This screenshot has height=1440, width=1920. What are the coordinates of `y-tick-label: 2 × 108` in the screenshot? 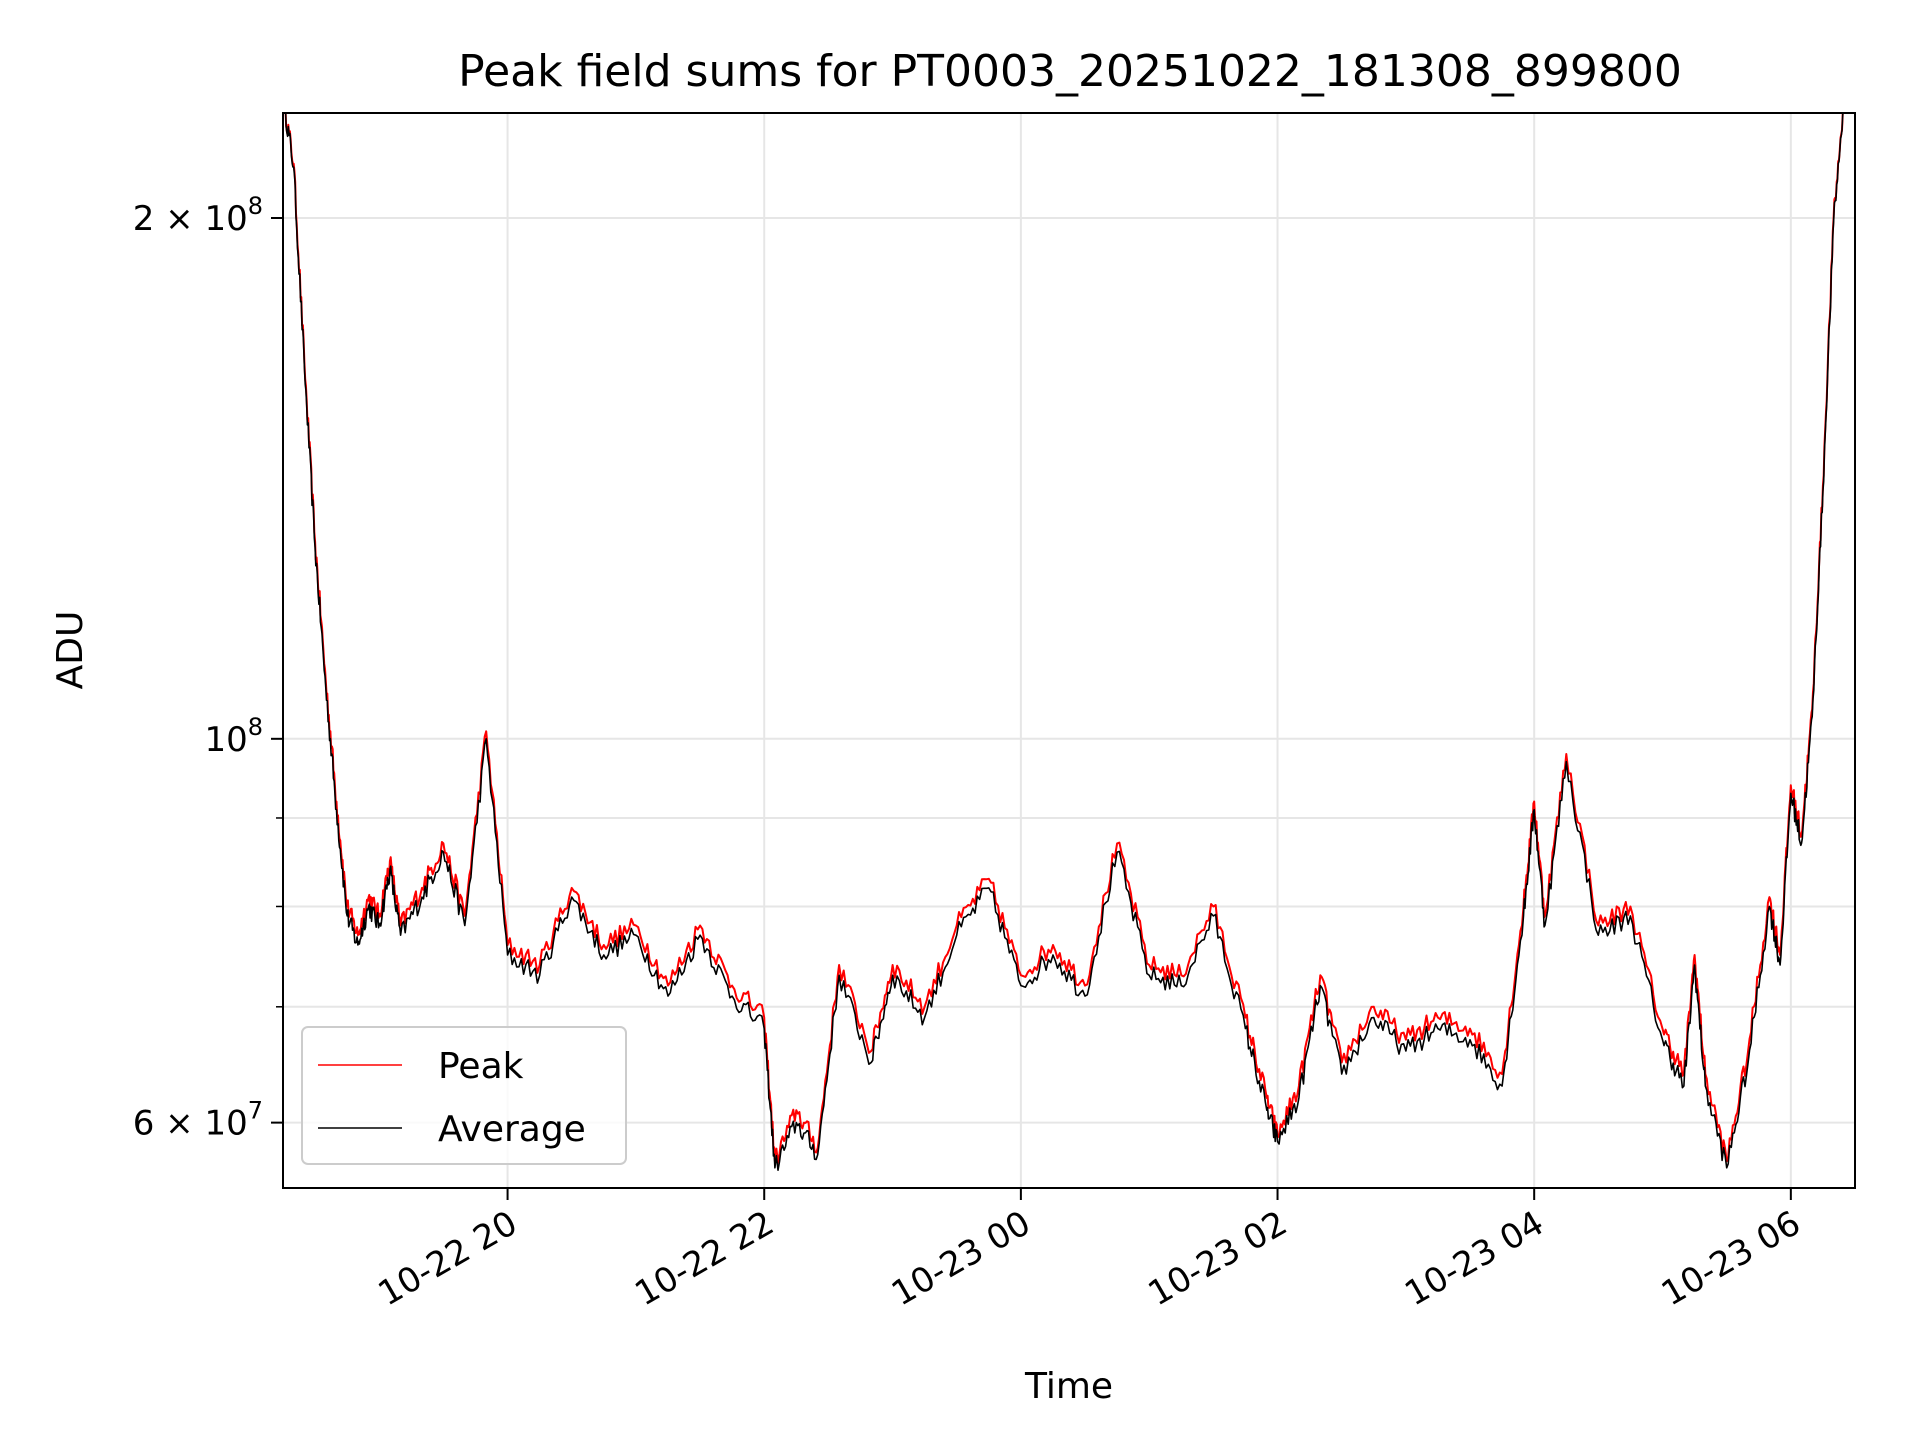 It's located at (198, 215).